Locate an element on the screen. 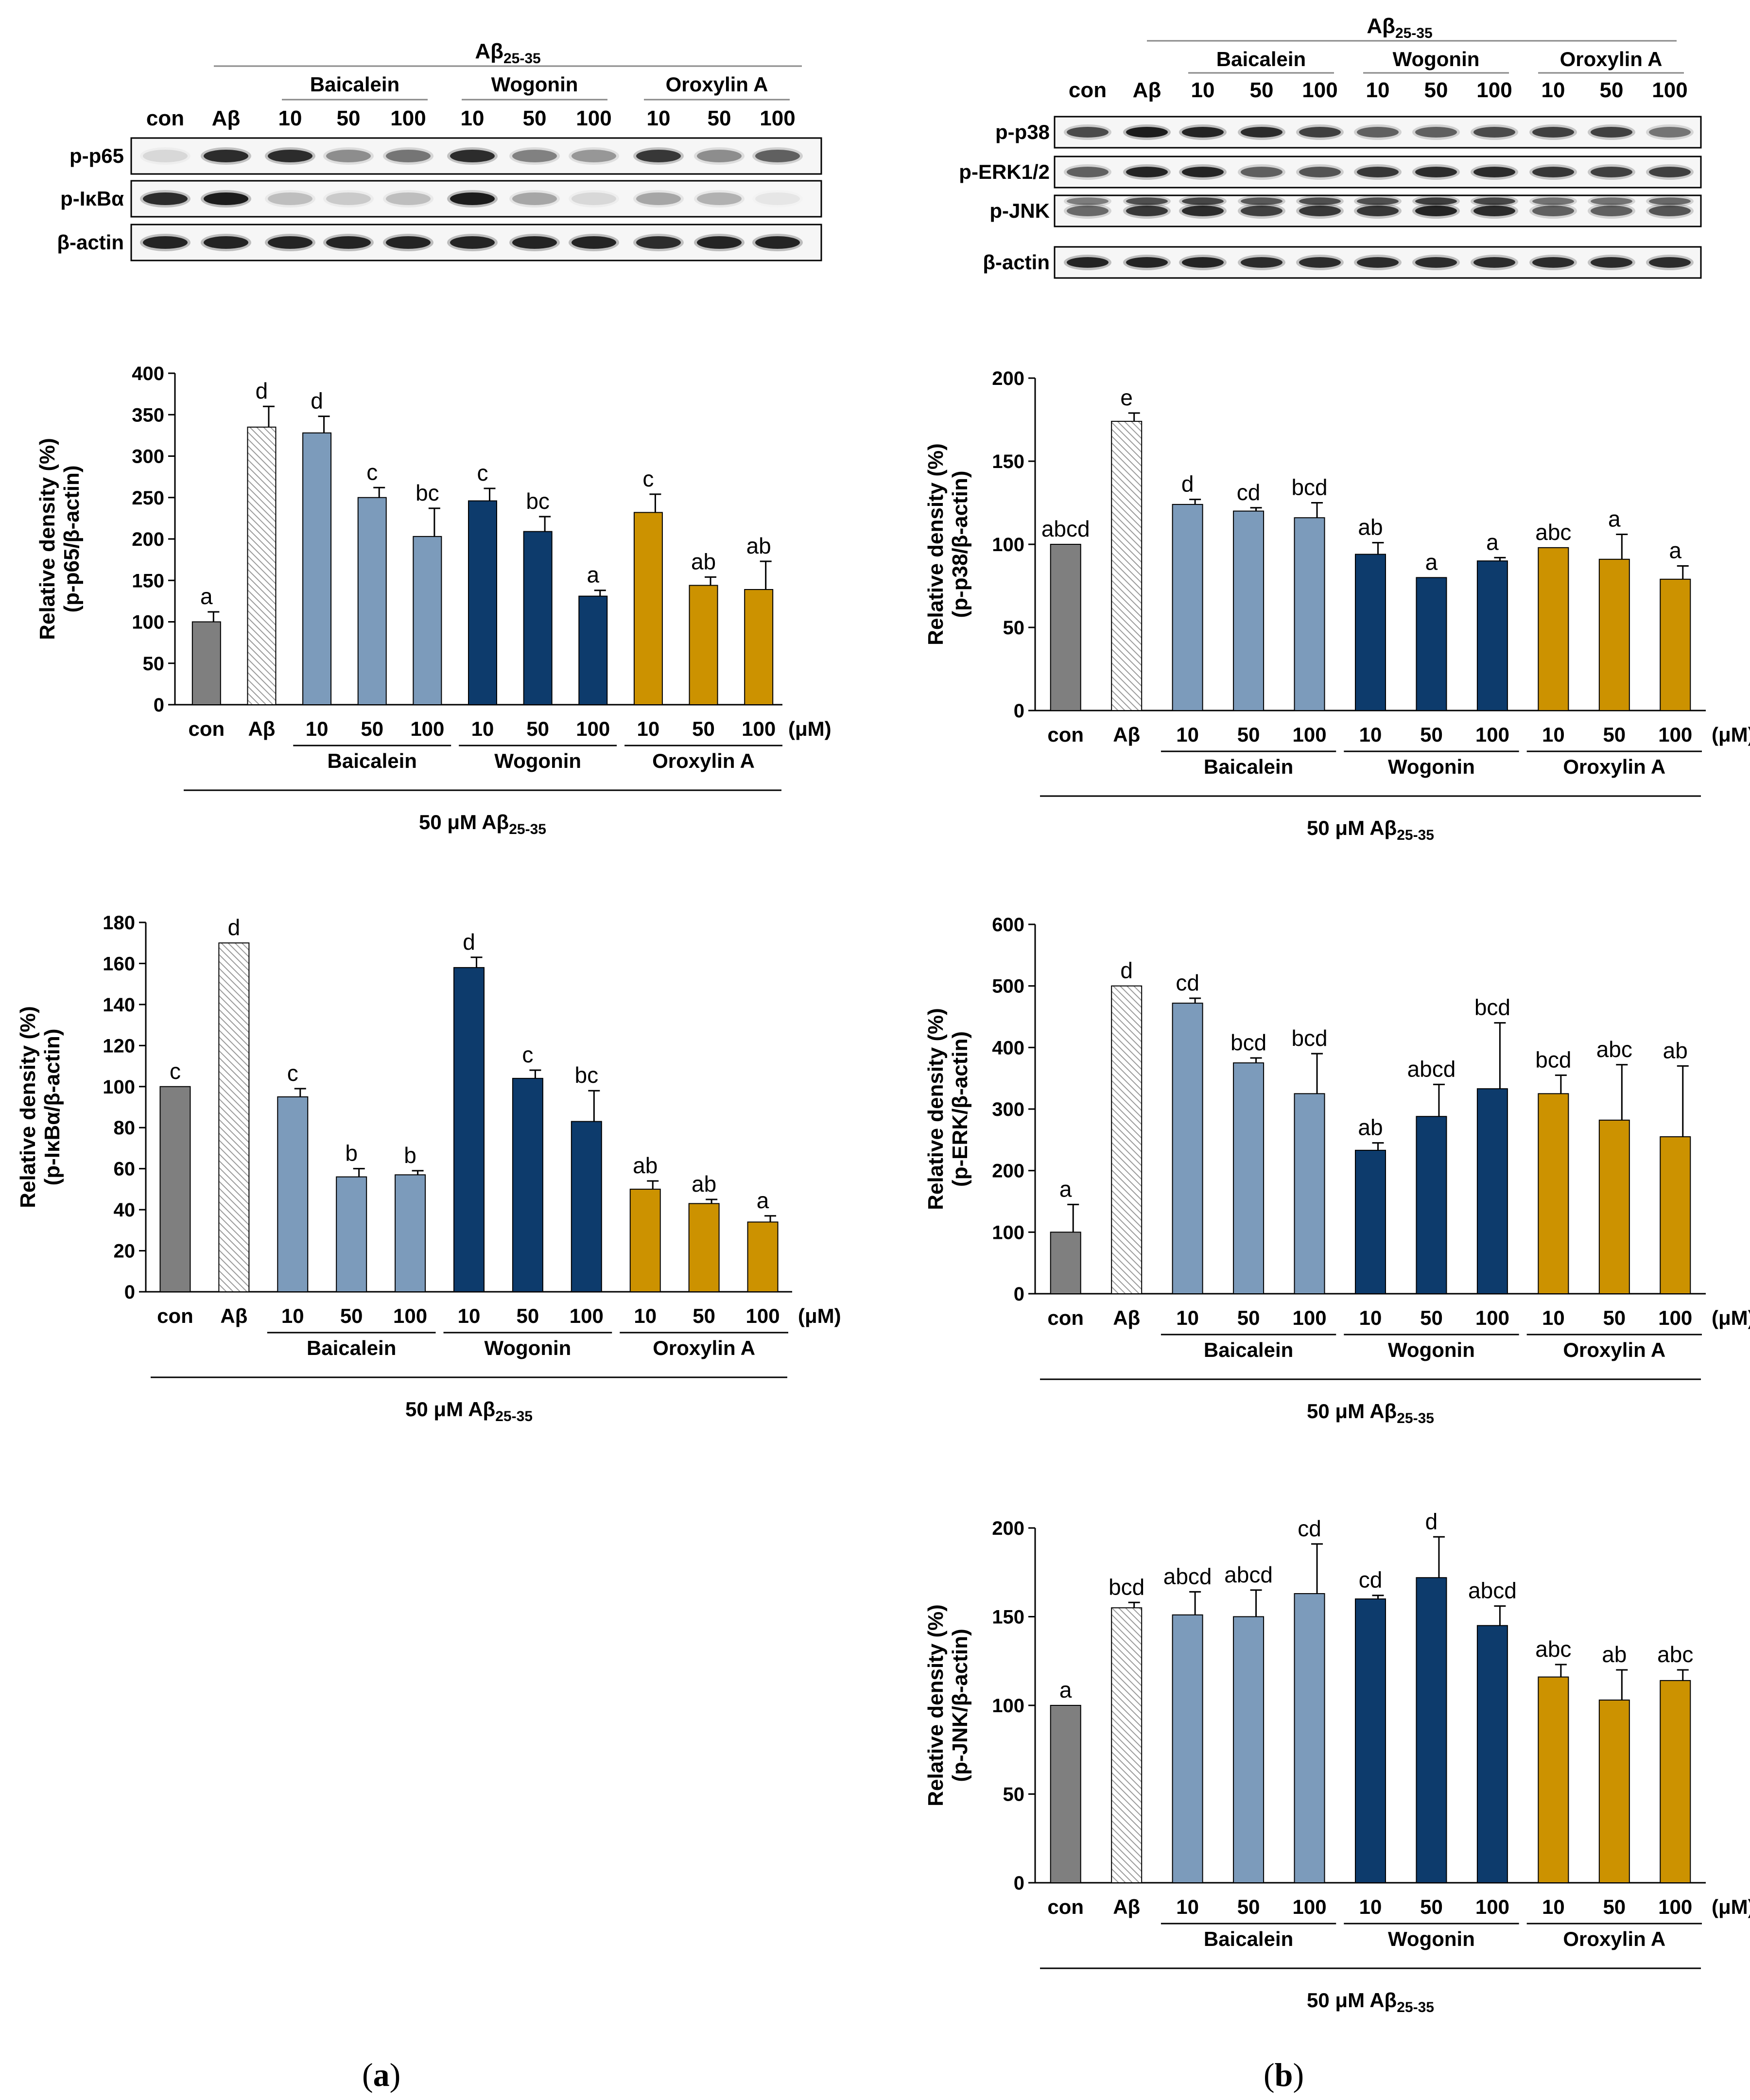 This screenshot has width=1750, height=2100. y-tick-label: 200 is located at coordinates (1008, 1528).